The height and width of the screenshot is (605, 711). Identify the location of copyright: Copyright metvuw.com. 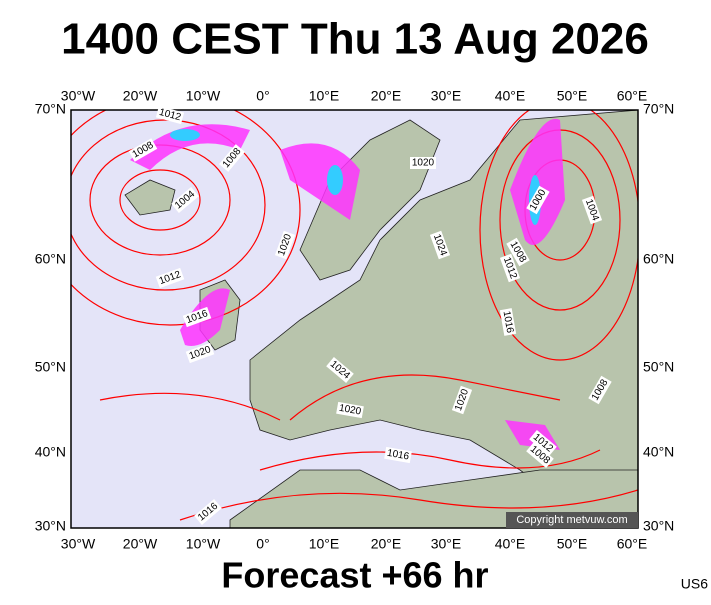
(571, 520).